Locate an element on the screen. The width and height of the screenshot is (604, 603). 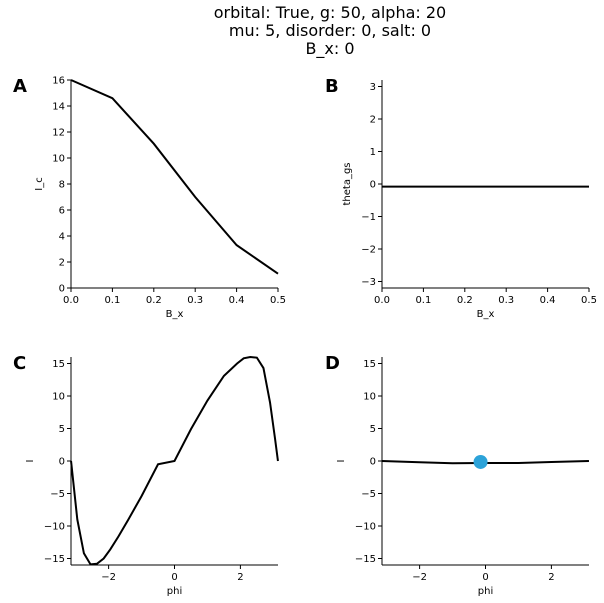
panel-d-letter: D is located at coordinates (332, 363).